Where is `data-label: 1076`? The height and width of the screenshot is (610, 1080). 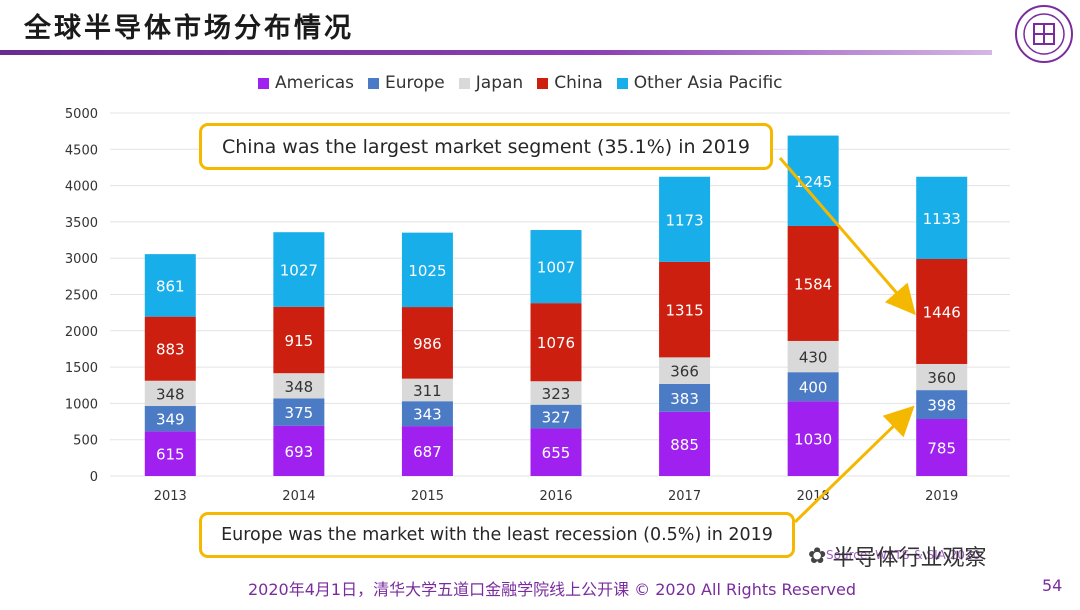
data-label: 1076 is located at coordinates (556, 343).